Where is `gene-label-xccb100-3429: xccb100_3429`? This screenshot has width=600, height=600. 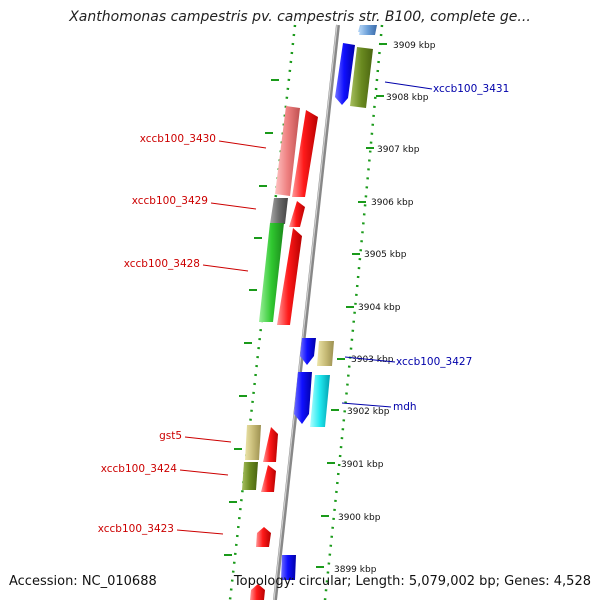
gene-label-xccb100-3429: xccb100_3429 is located at coordinates (170, 201).